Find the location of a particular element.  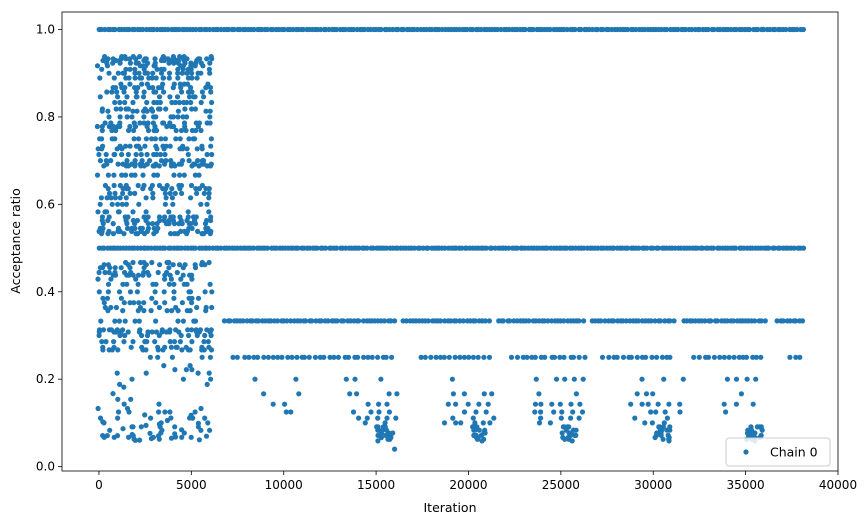

legend-label-chain-0: Chain 0 is located at coordinates (794, 452).